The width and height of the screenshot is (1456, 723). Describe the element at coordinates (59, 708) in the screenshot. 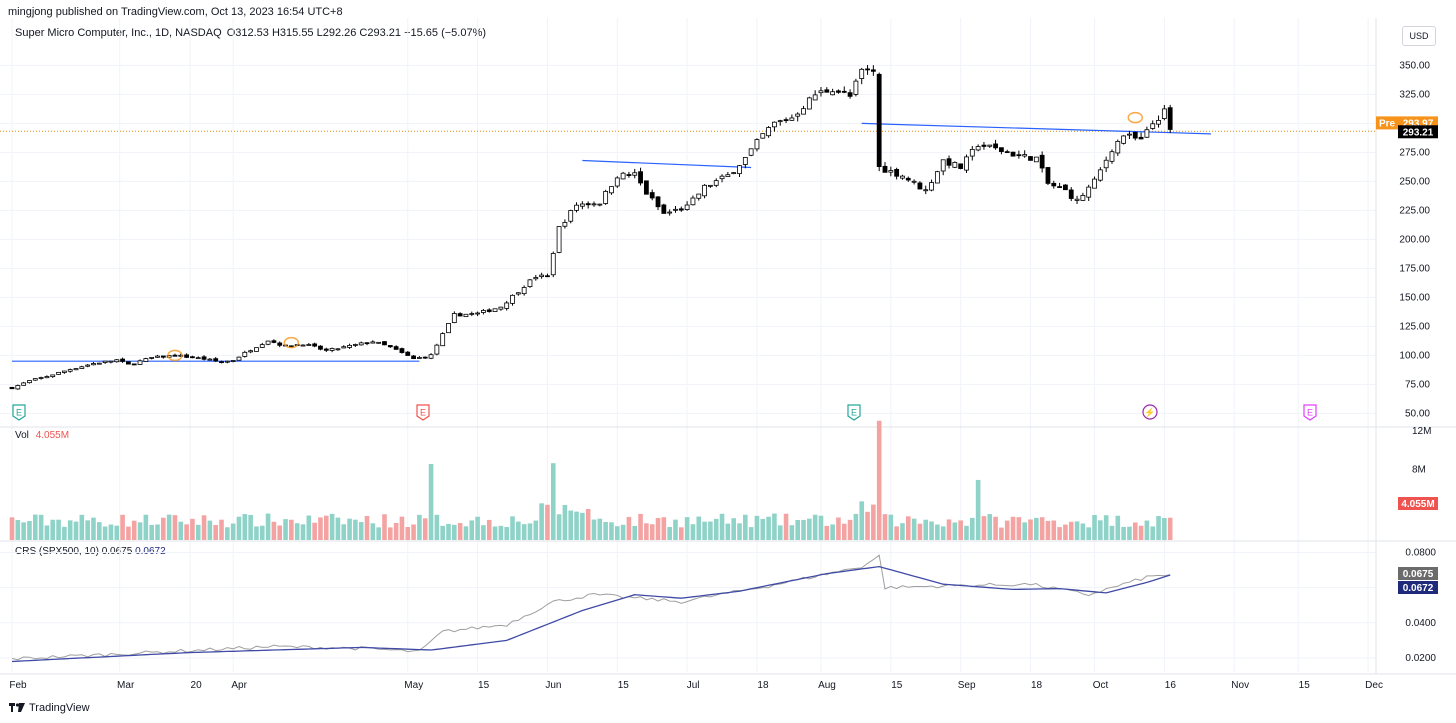

I see `footer-brand: TradingView` at that location.